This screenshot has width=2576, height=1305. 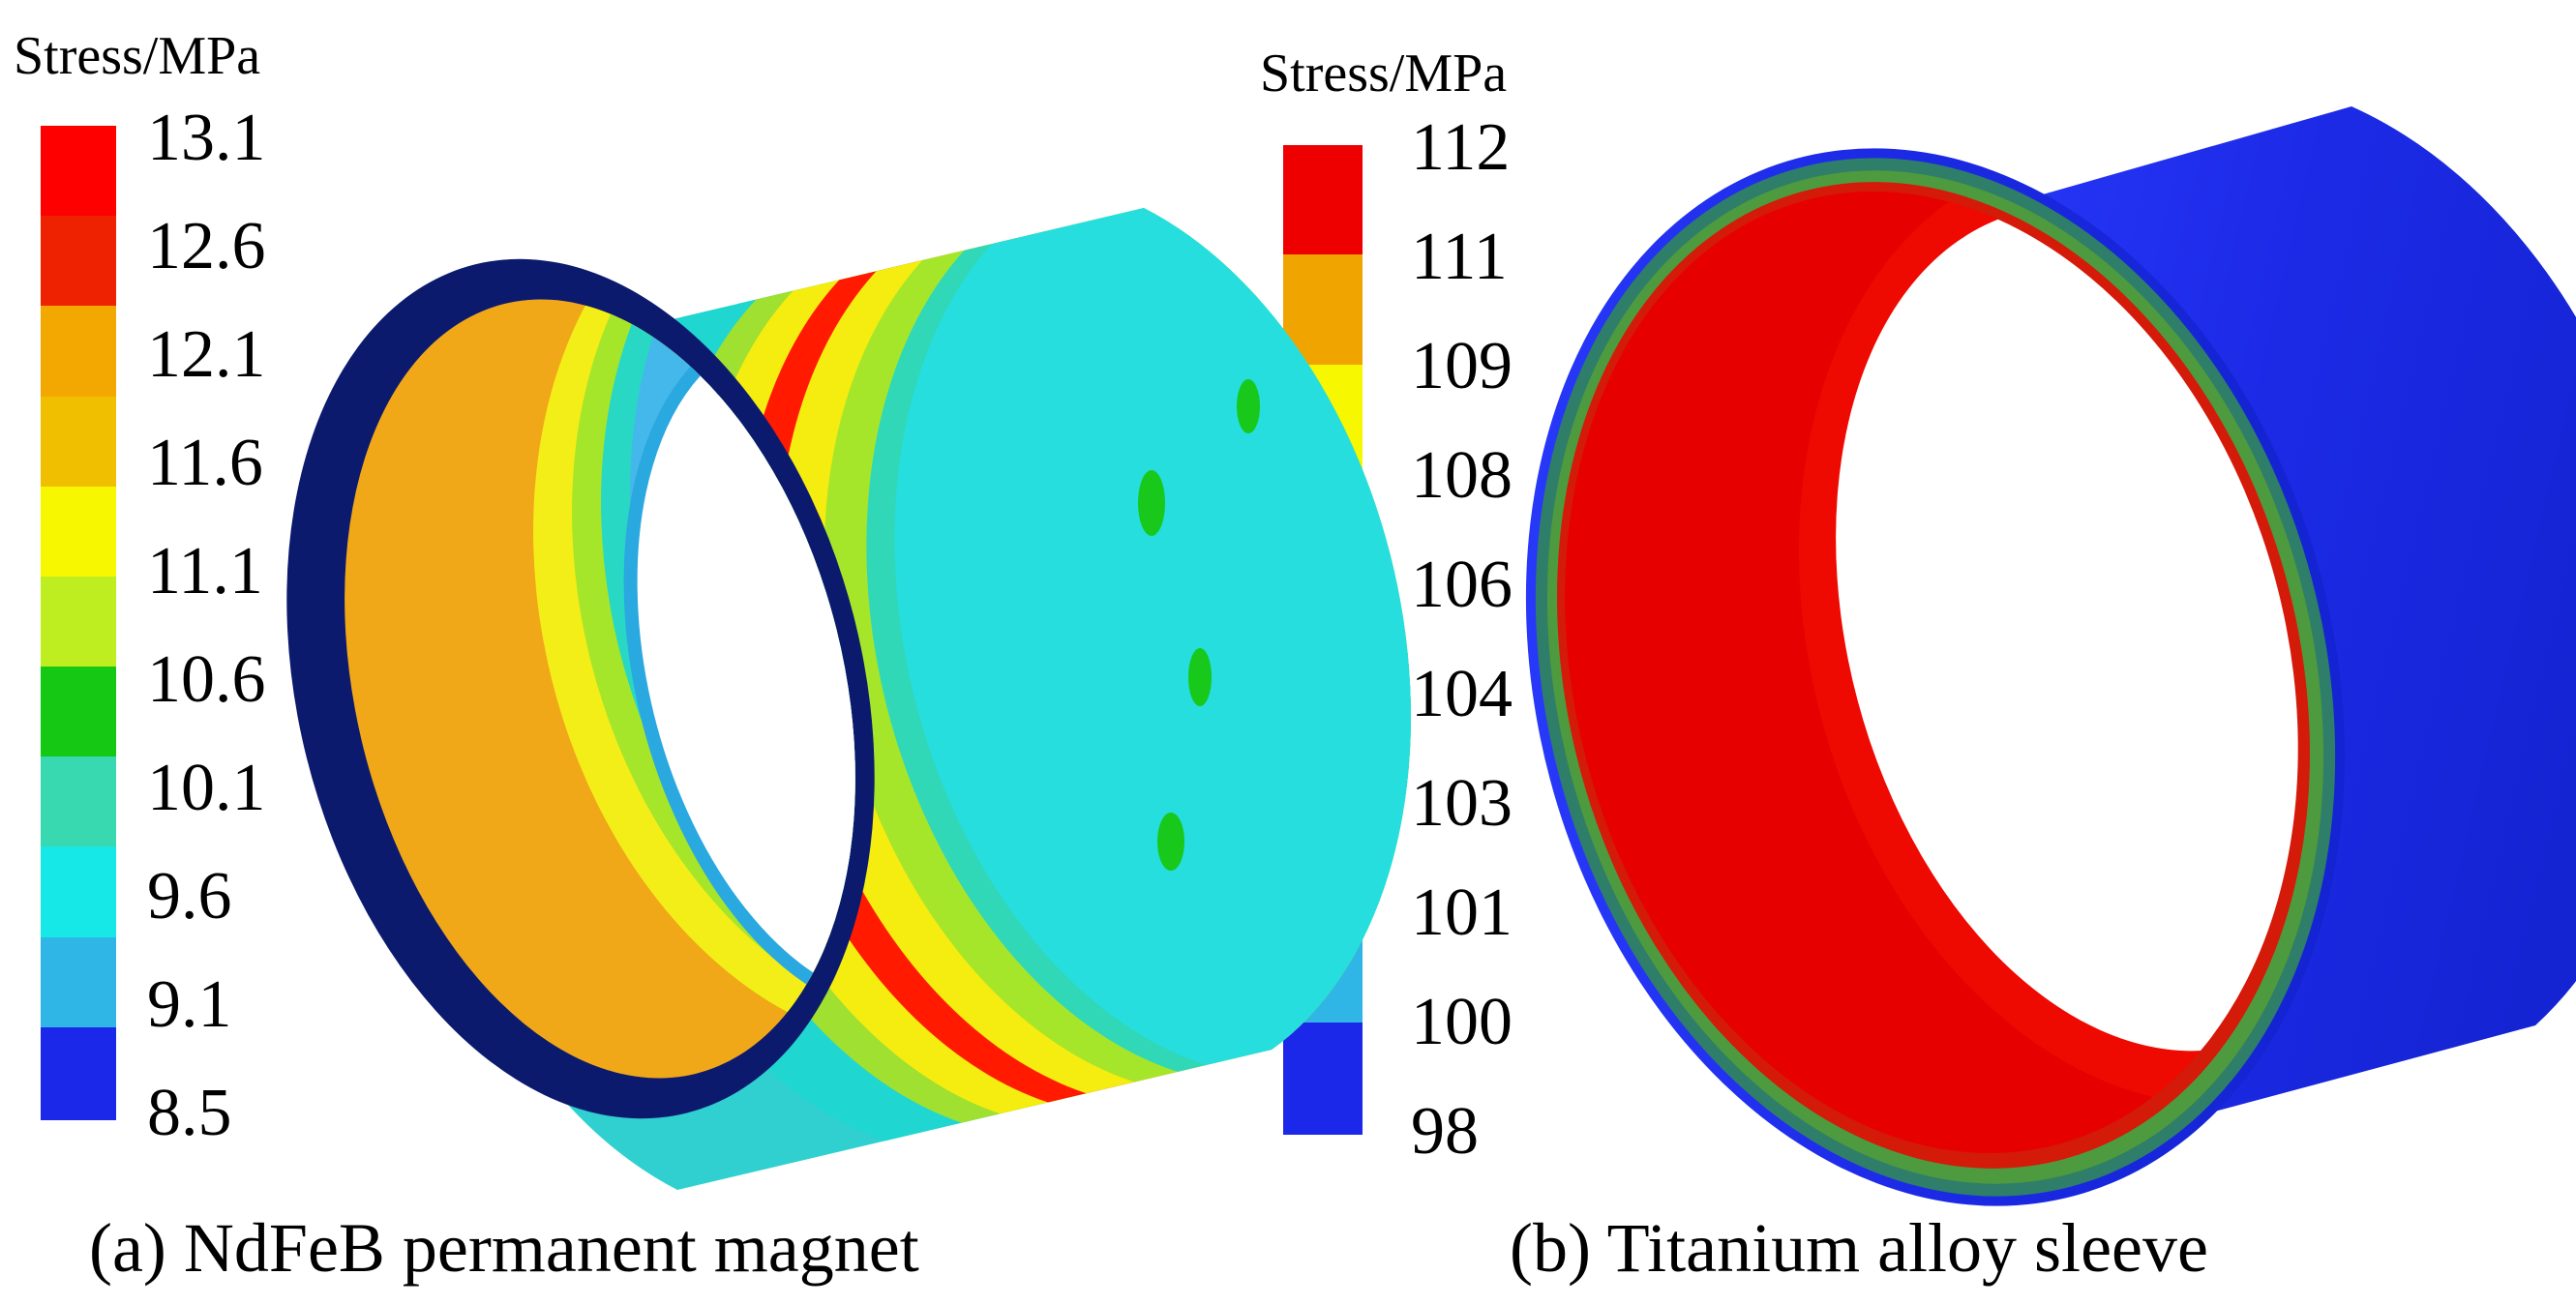 What do you see at coordinates (137, 56) in the screenshot?
I see `legend-a-title: Stress/MPa` at bounding box center [137, 56].